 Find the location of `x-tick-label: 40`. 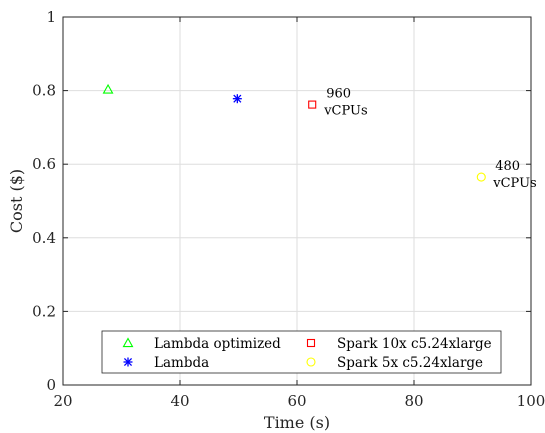

x-tick-label: 40 is located at coordinates (179, 401).